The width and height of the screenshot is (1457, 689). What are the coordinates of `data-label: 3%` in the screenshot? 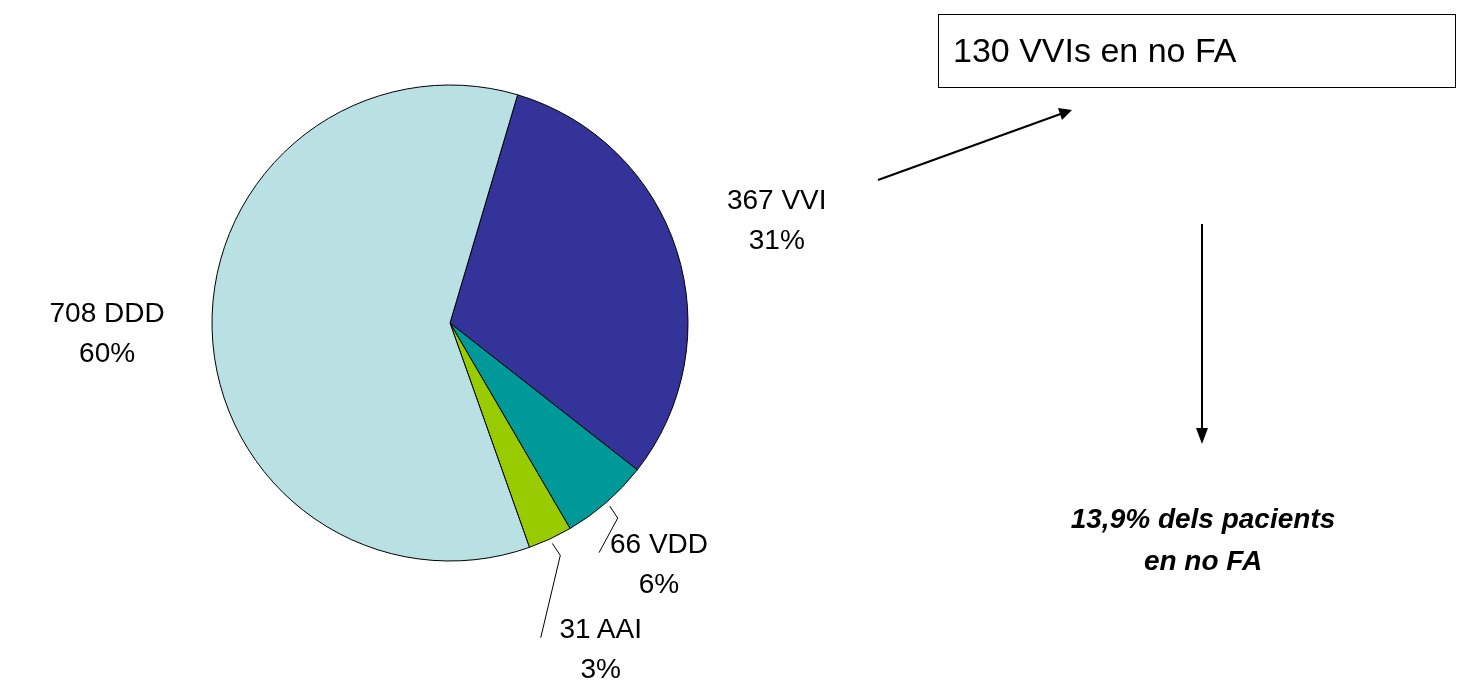 It's located at (600, 668).